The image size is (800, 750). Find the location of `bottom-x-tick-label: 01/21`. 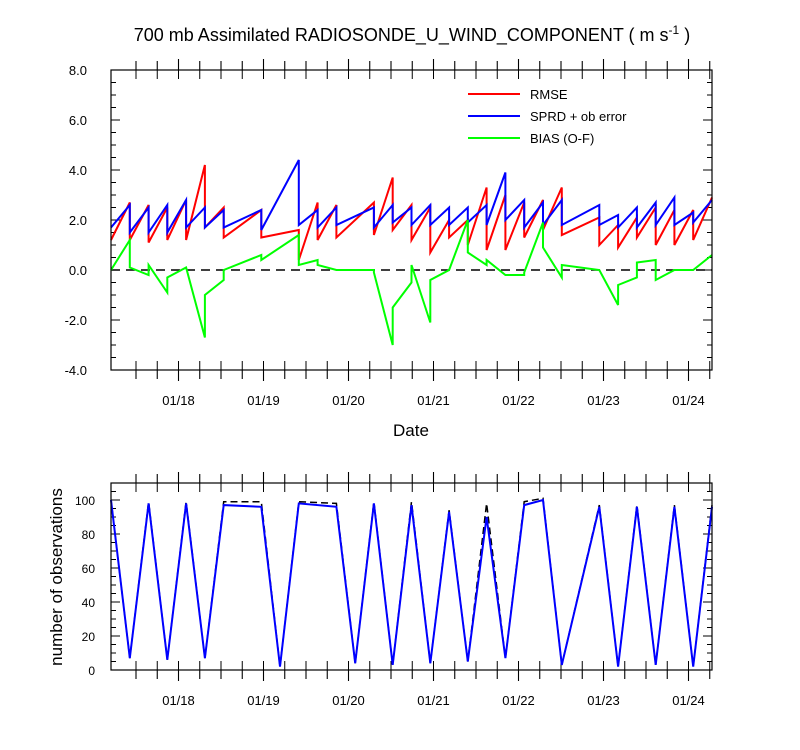

bottom-x-tick-label: 01/21 is located at coordinates (433, 700).